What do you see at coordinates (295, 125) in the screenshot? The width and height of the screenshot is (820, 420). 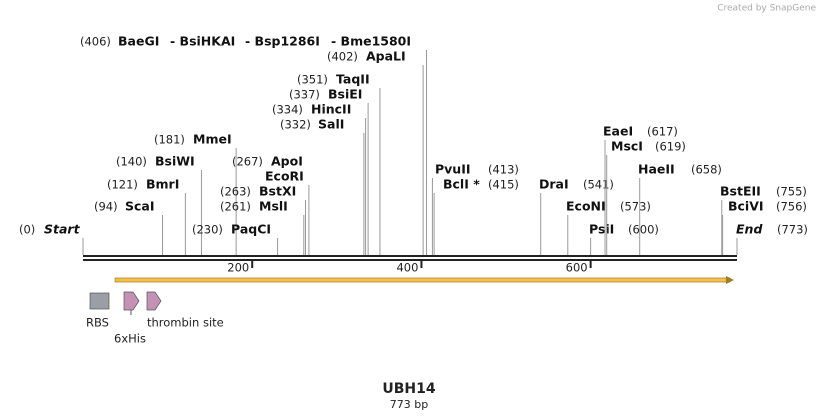 I see `site-position: (332)` at bounding box center [295, 125].